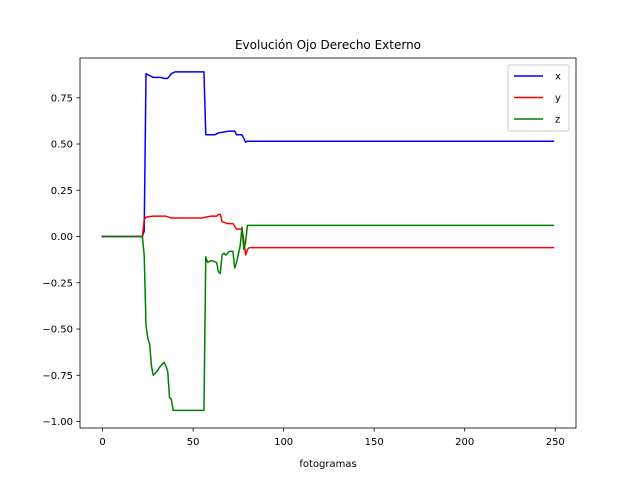  I want to click on legend-label-y: y, so click(558, 98).